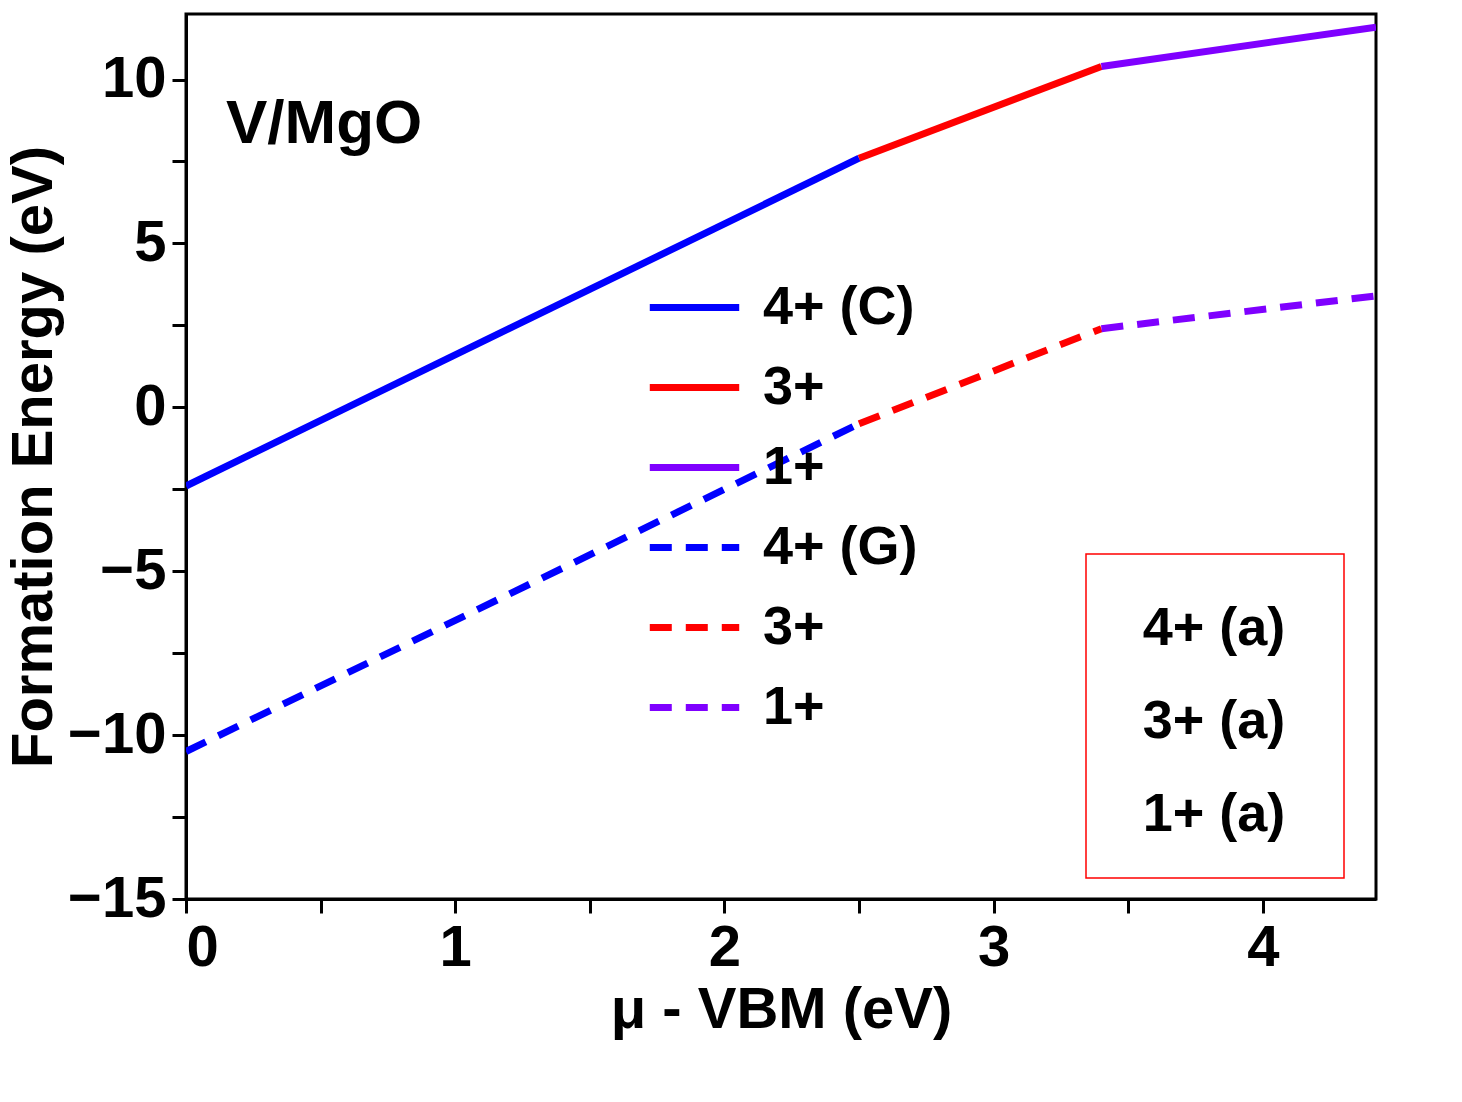  Describe the element at coordinates (840, 544) in the screenshot. I see `legend-label: 4+ (G)` at that location.